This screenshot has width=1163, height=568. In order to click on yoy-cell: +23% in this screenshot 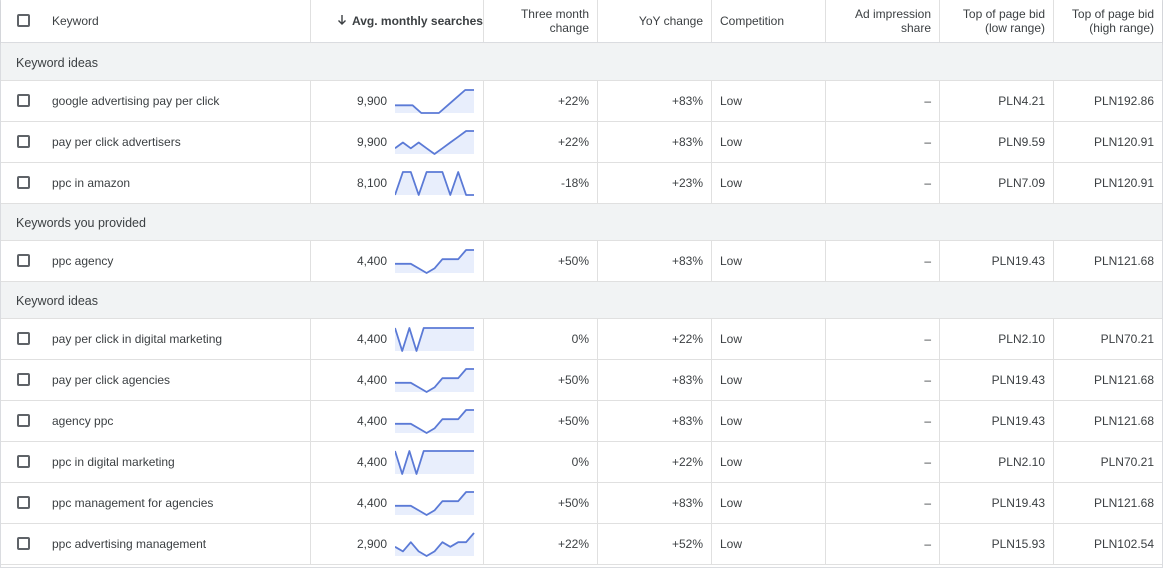, I will do `click(654, 183)`.